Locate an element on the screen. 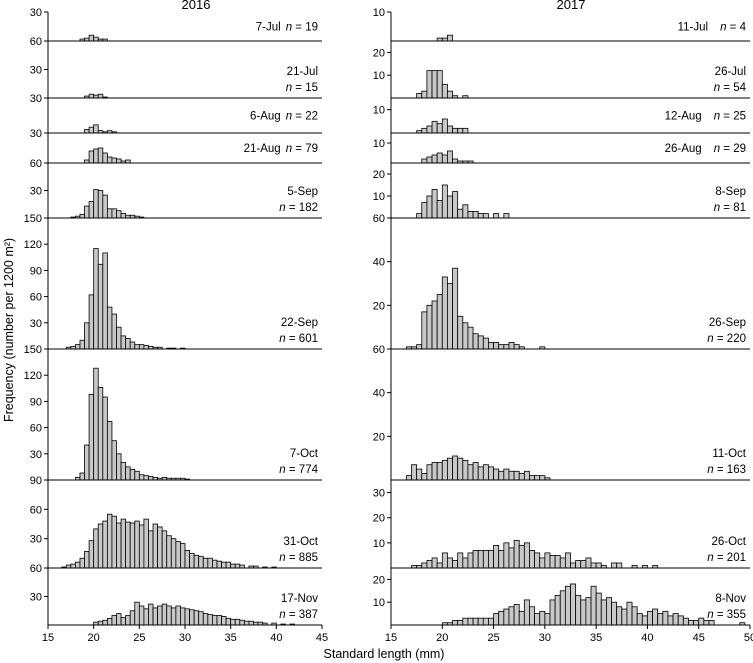 The width and height of the screenshot is (753, 663). x-tick-label: 20 is located at coordinates (442, 638).